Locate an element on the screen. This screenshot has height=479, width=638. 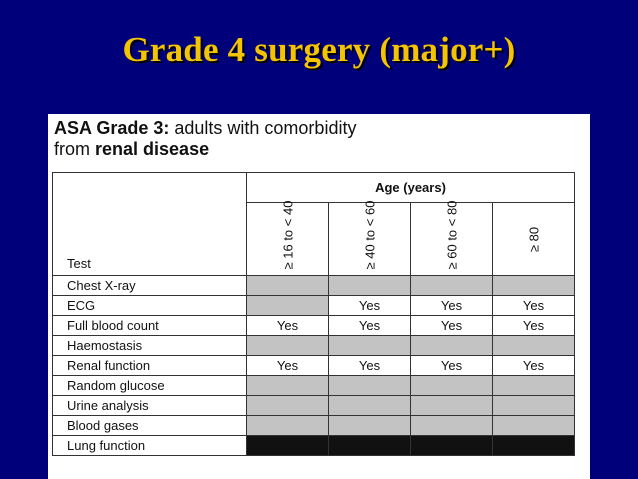
age-group-4: ≥ 80 is located at coordinates (533, 239).